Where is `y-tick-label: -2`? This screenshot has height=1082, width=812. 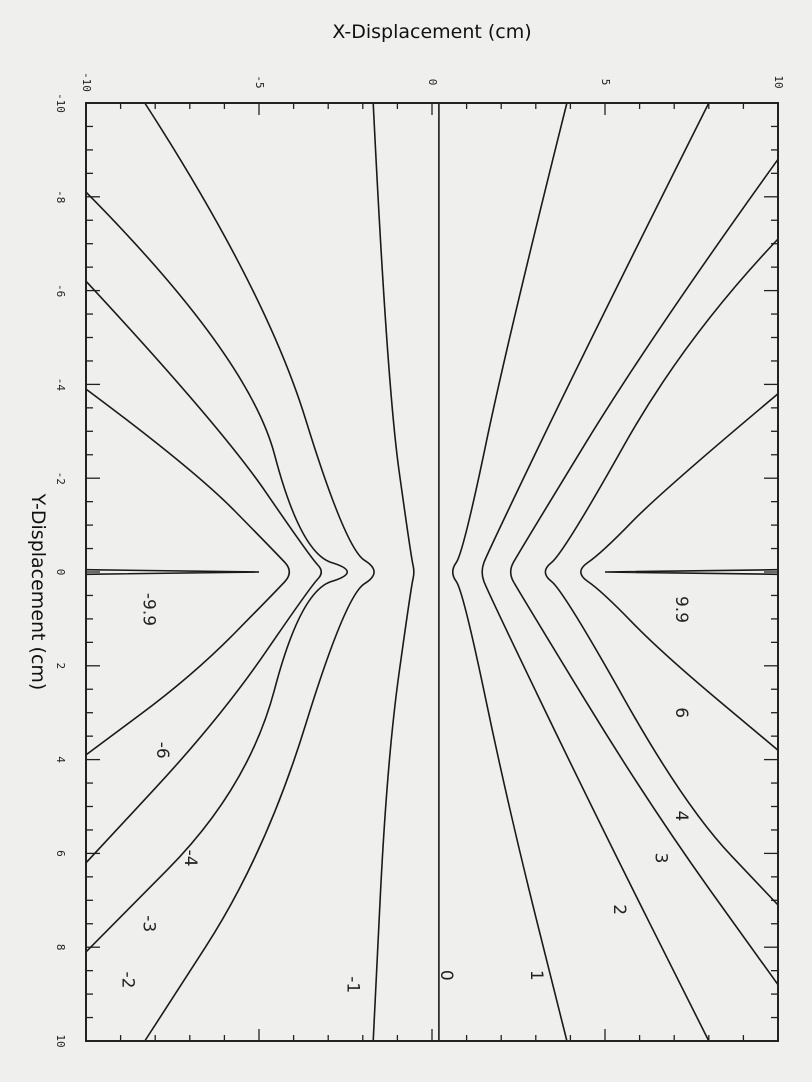 y-tick-label: -2 is located at coordinates (60, 478).